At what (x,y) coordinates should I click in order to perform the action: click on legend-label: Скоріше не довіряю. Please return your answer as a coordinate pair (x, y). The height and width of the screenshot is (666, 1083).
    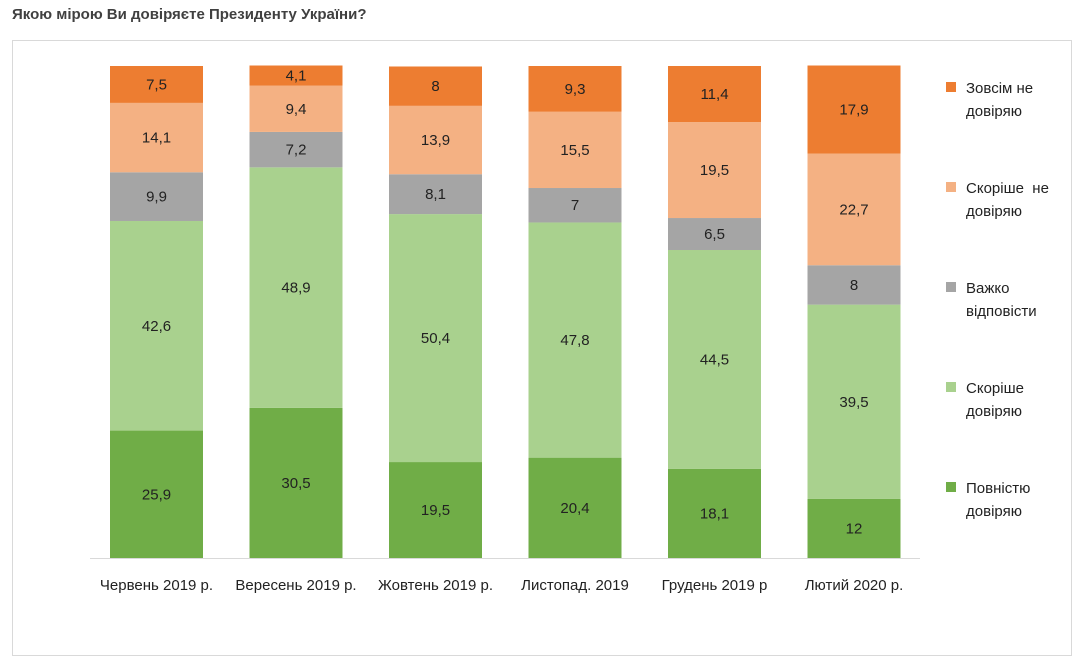
    Looking at the image, I should click on (1010, 200).